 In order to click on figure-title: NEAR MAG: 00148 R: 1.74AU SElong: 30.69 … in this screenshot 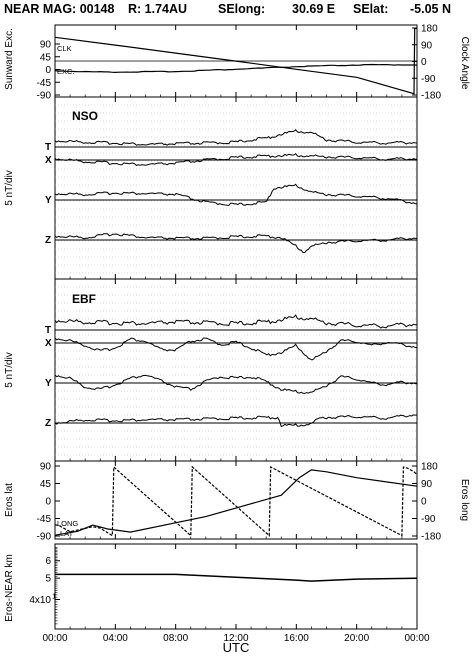, I will do `click(227, 9)`.